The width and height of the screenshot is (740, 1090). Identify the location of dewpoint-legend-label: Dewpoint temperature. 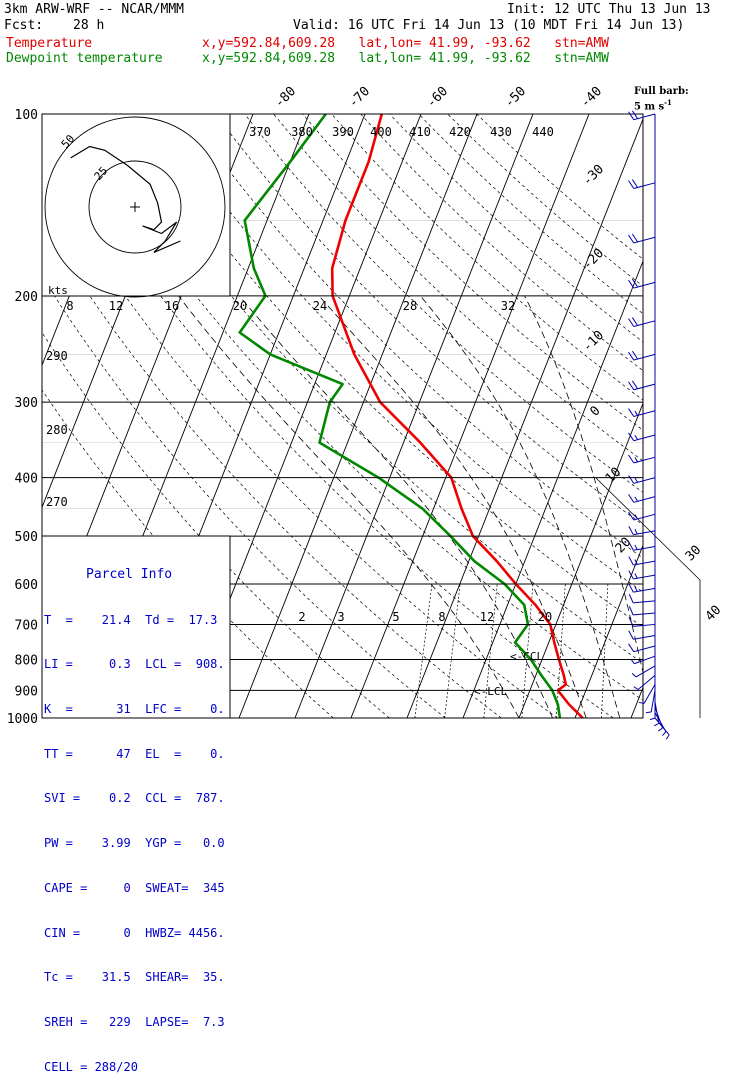
(84, 58).